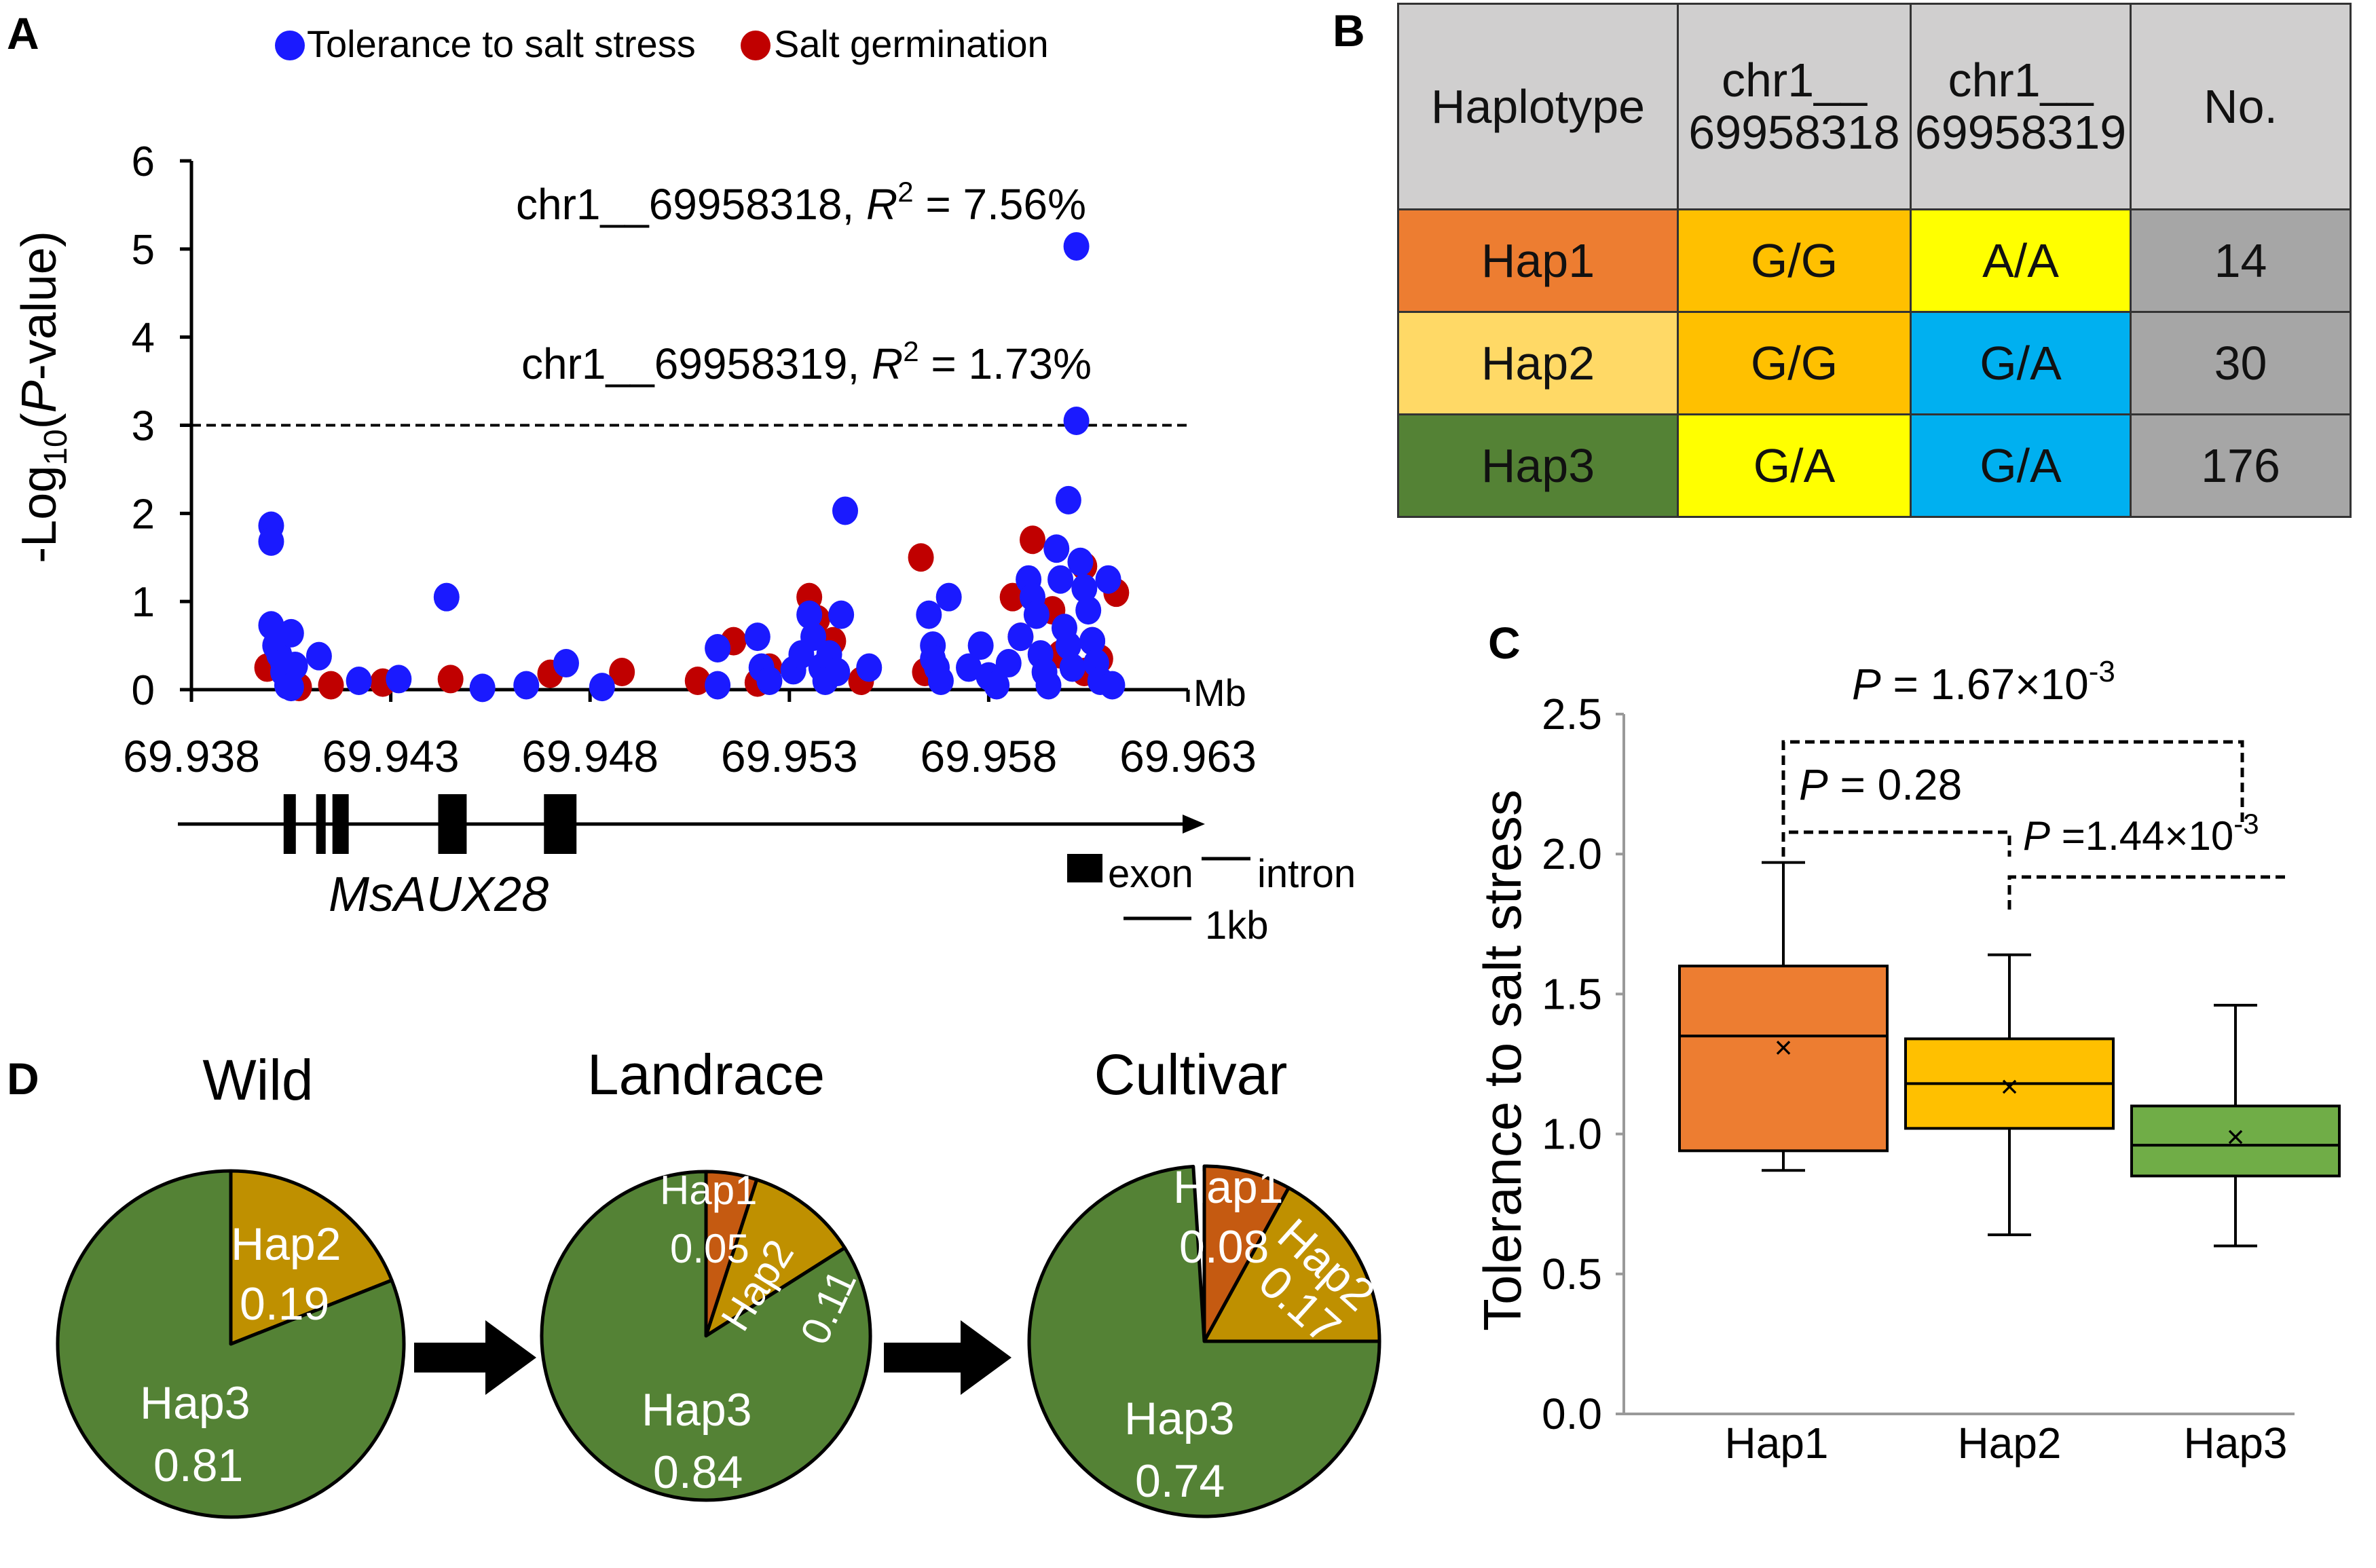 The width and height of the screenshot is (2376, 1568). I want to click on p-value-hap2-hap3: P =1.44×10-3, so click(2141, 833).